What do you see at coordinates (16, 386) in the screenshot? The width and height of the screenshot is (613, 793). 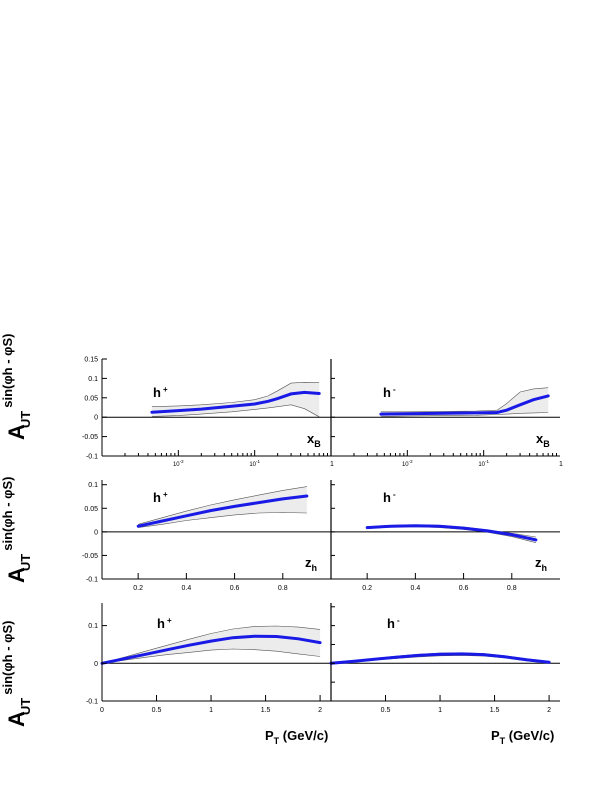 I see `ylabel-row-1: AUTsin(φh - φS)` at bounding box center [16, 386].